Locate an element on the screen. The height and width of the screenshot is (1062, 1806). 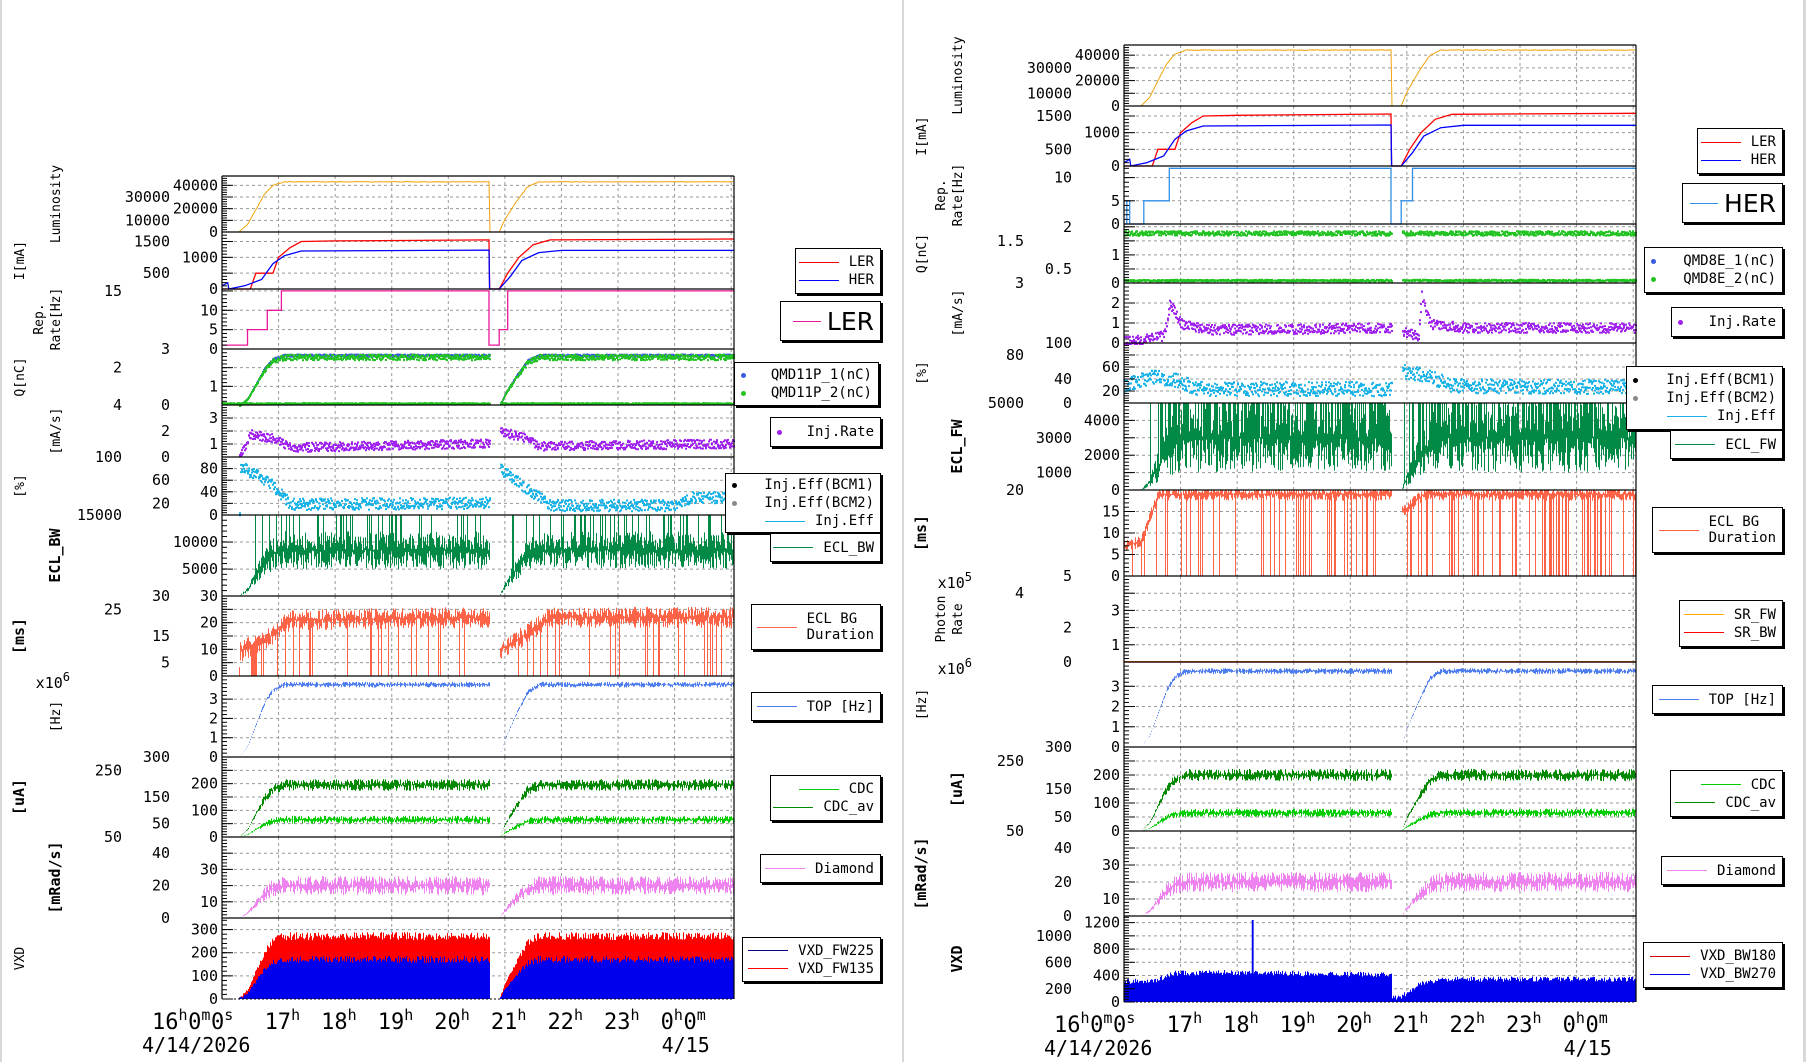
legend-entry: CDC is located at coordinates (825, 789).